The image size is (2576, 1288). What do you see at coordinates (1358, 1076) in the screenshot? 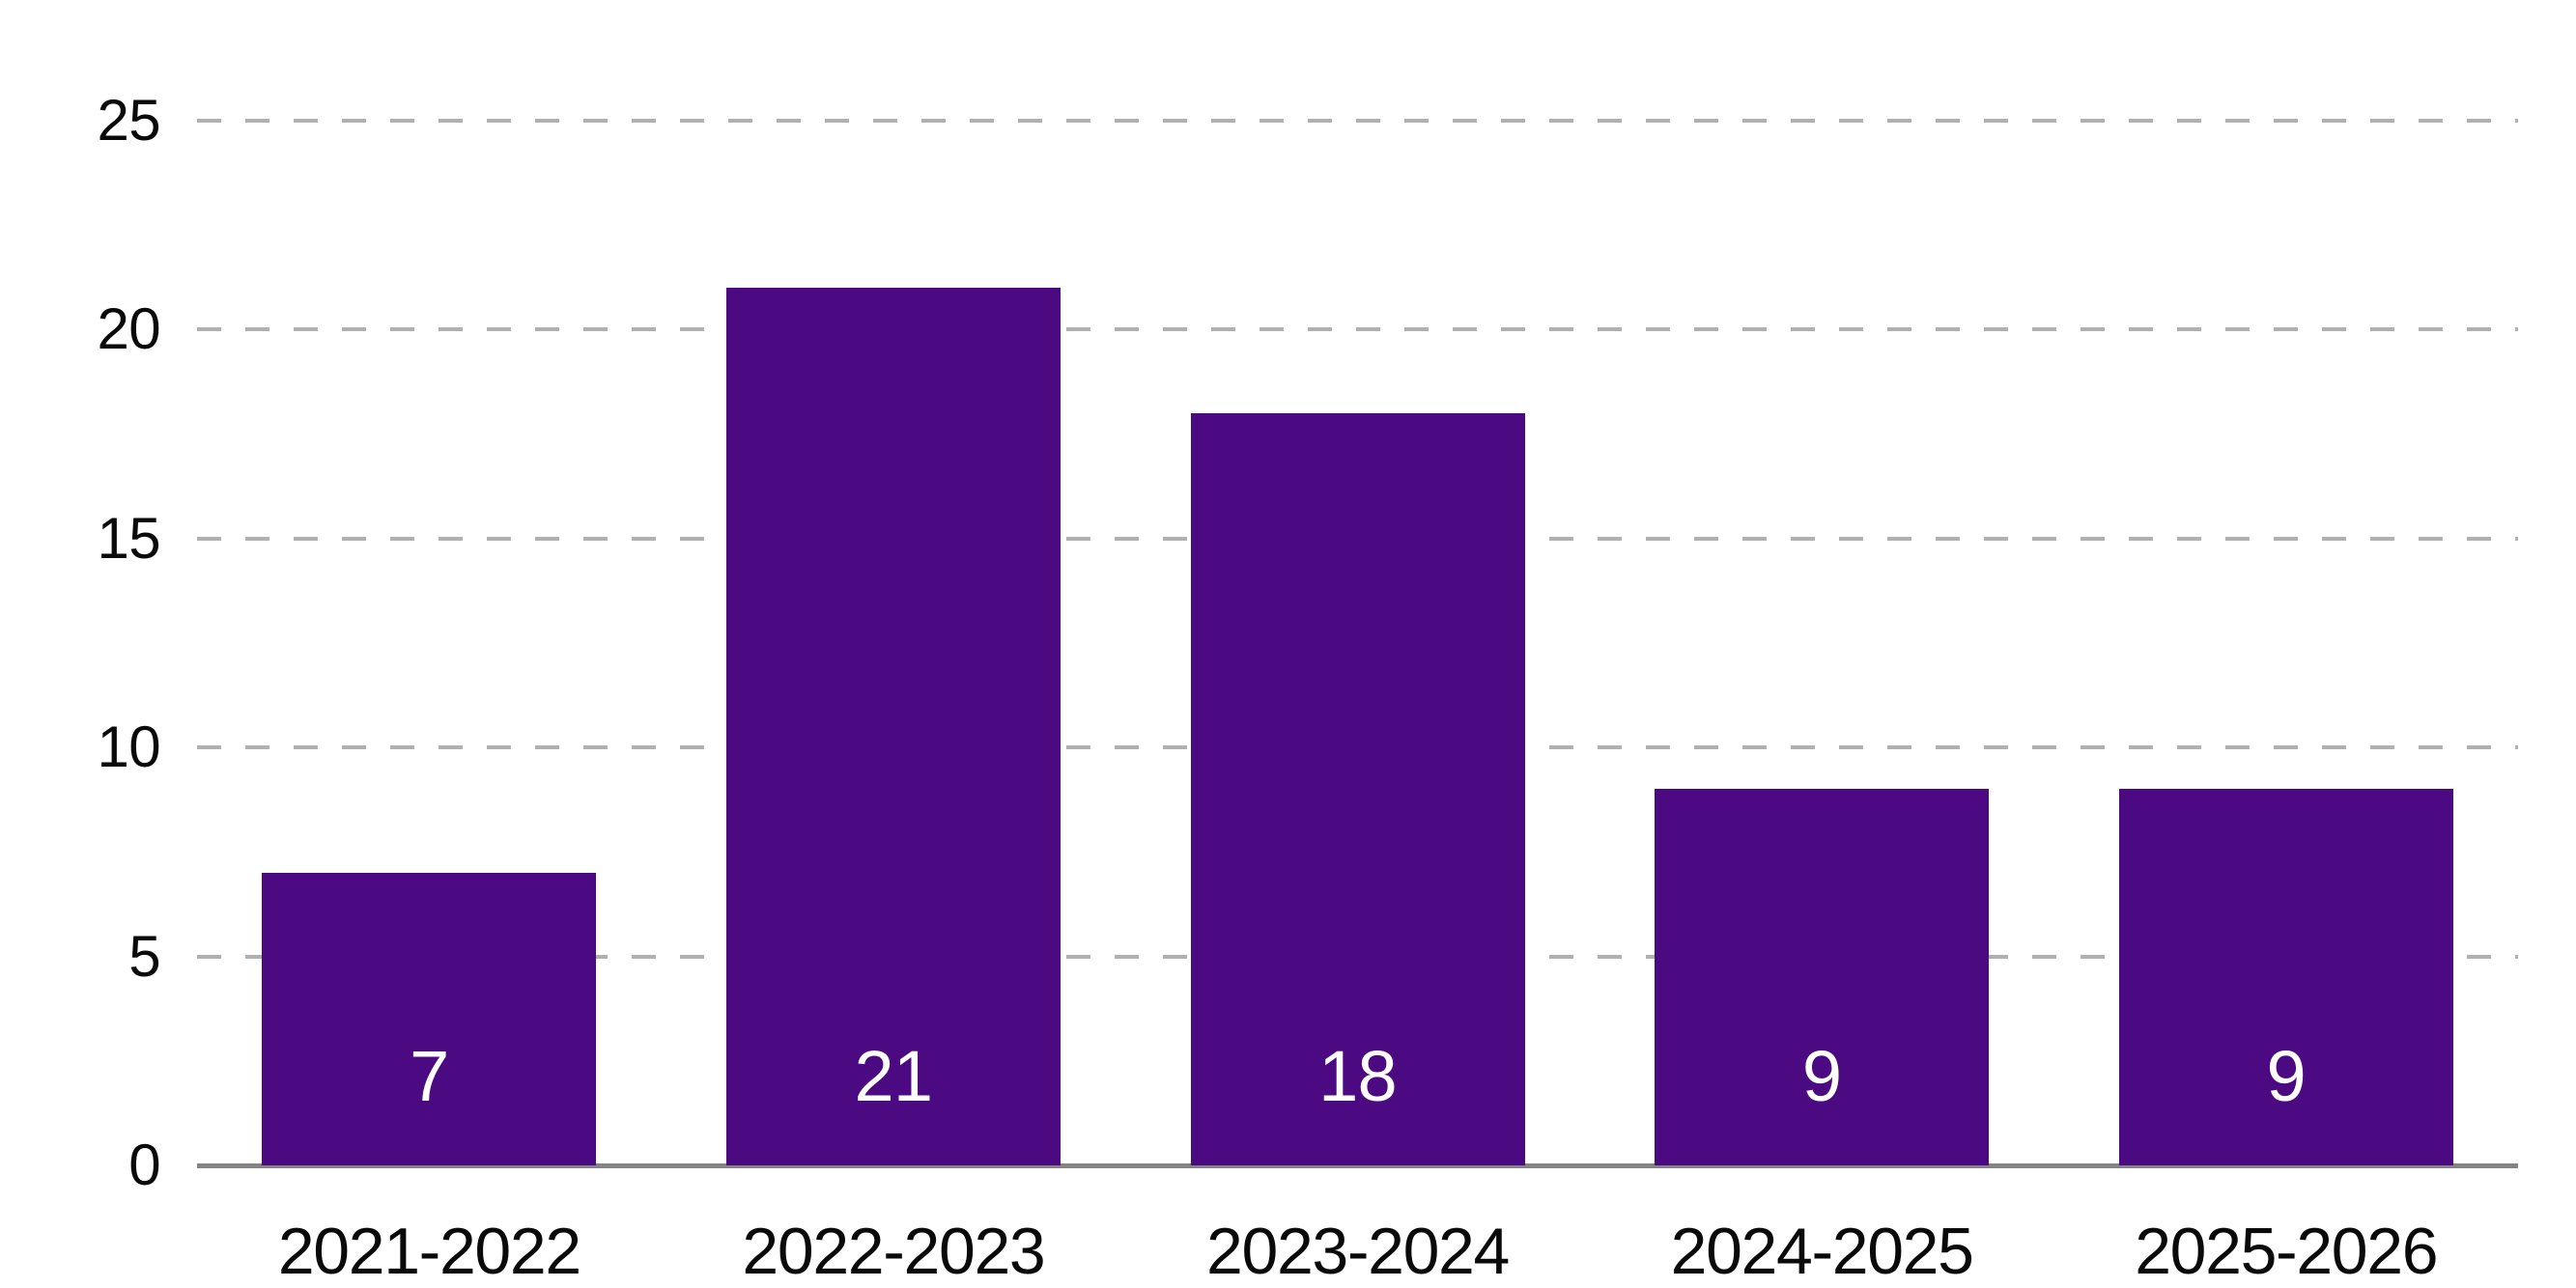
I see `bar-value-label: 18` at bounding box center [1358, 1076].